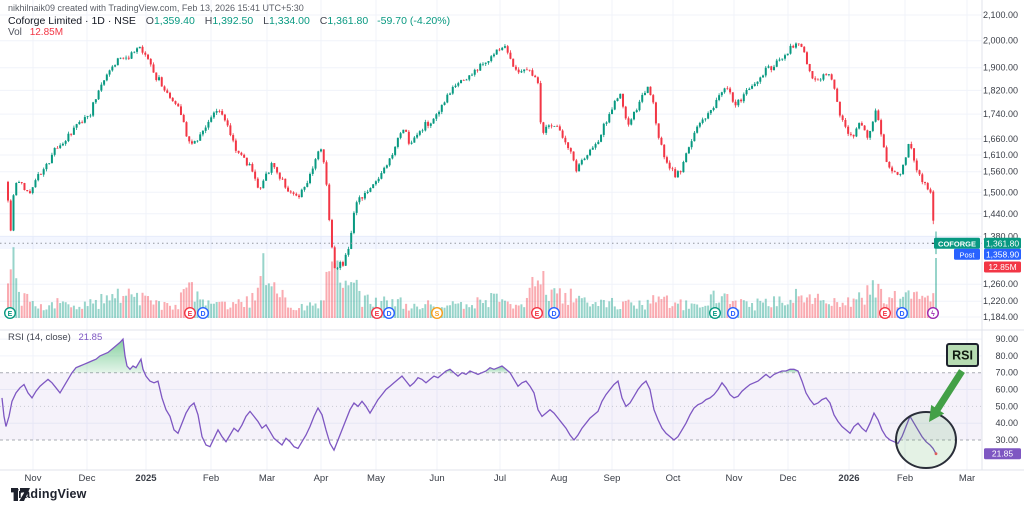 The width and height of the screenshot is (1024, 511). I want to click on tradingview-logo-text: TradingView, so click(49, 494).